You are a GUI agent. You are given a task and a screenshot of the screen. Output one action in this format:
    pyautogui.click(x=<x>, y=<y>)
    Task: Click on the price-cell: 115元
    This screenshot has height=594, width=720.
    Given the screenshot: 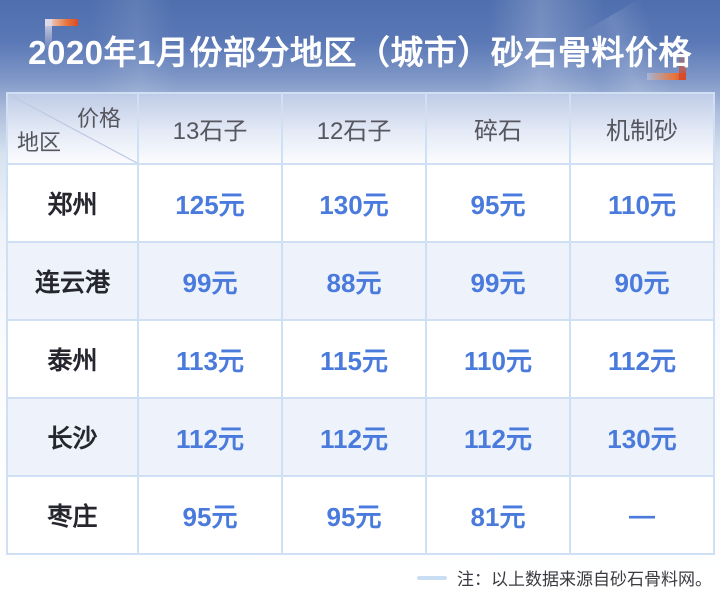 What is the action you would take?
    pyautogui.click(x=354, y=359)
    